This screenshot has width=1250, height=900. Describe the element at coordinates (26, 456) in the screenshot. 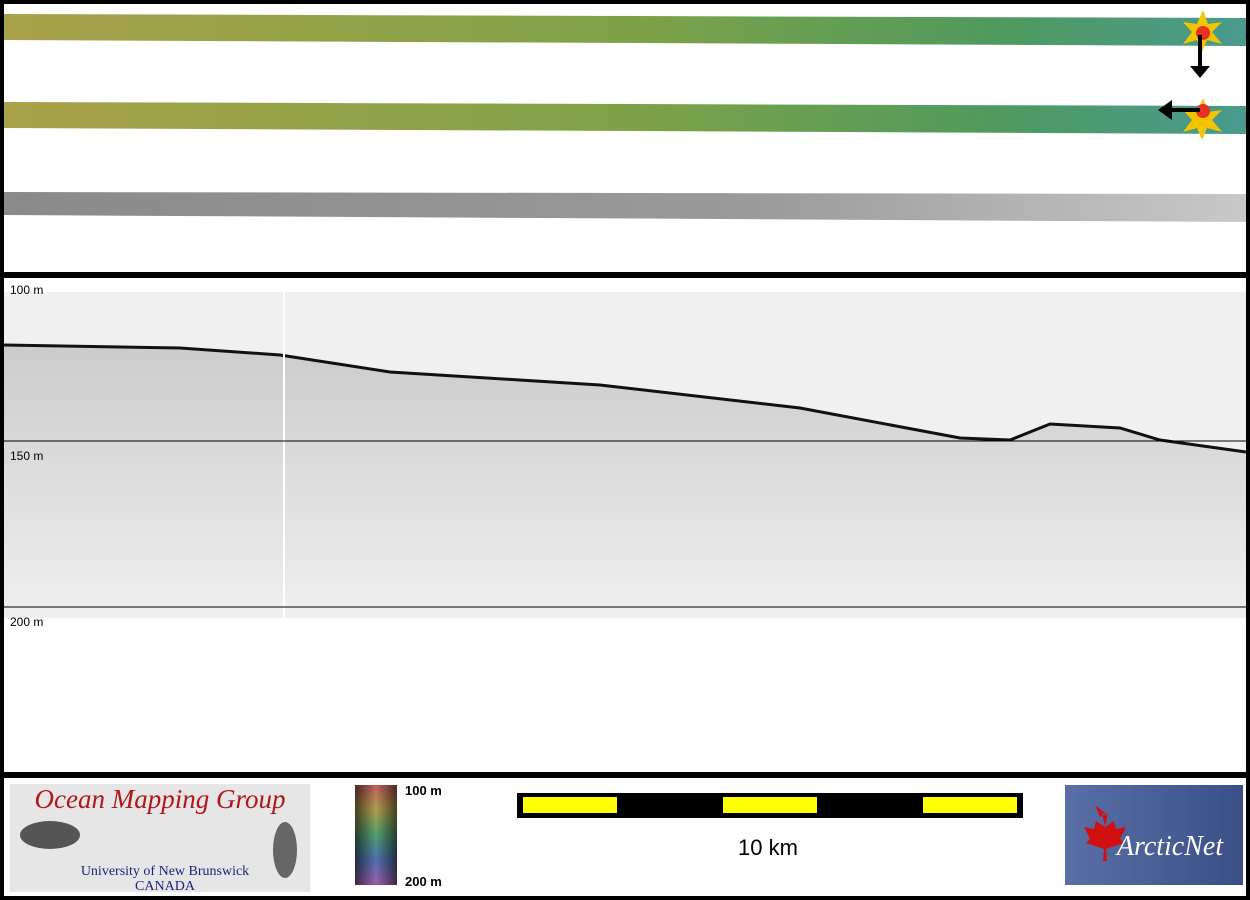

I see `depth-label: 150 m` at that location.